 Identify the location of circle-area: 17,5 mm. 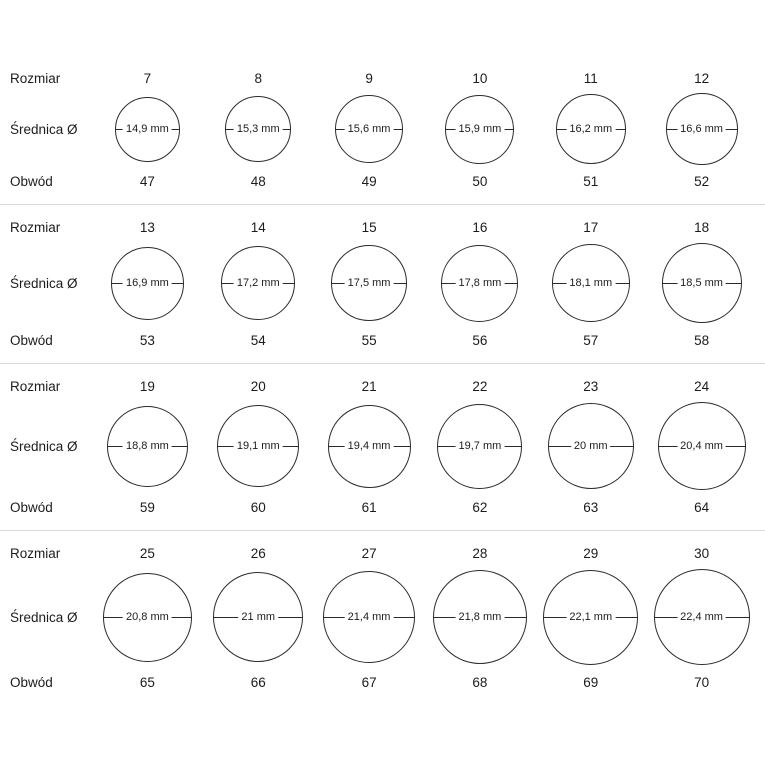
(369, 283).